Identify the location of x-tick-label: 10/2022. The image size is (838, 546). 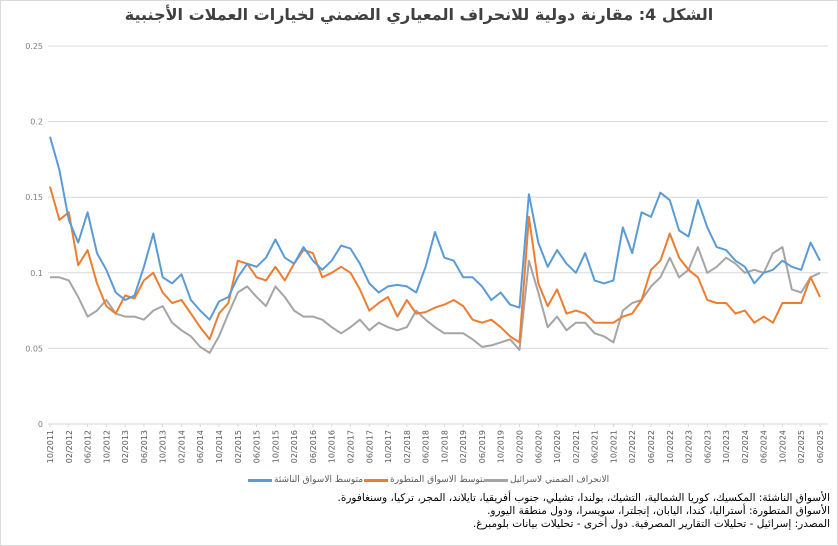
(670, 446).